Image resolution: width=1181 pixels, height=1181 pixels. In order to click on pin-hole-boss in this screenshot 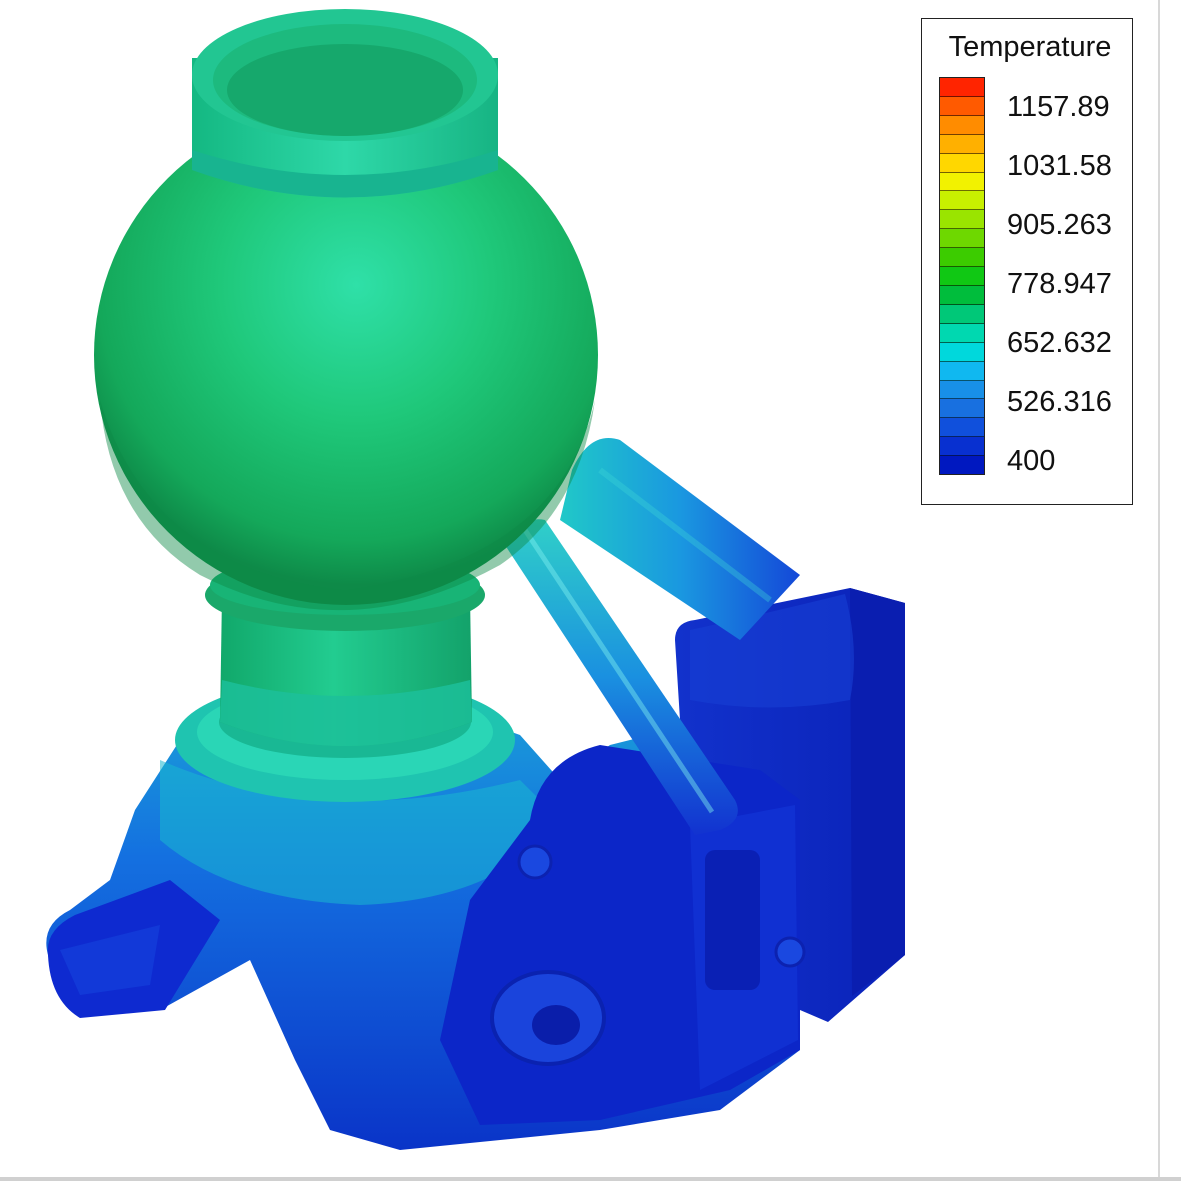, I will do `click(548, 1018)`.